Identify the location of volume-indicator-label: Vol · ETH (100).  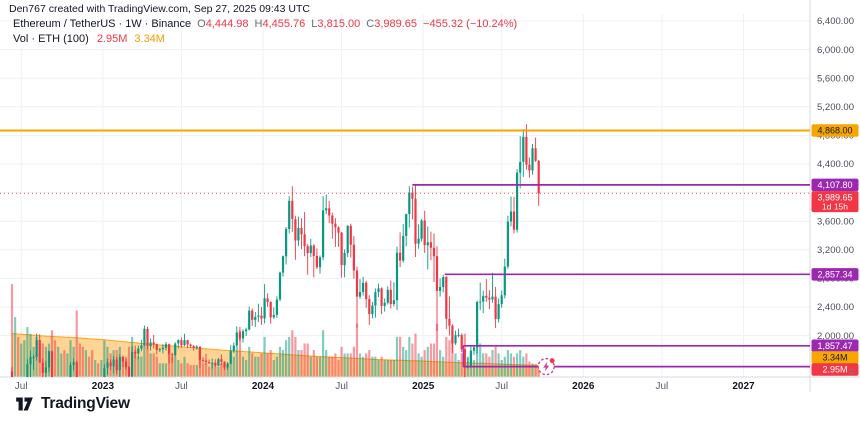
(51, 39).